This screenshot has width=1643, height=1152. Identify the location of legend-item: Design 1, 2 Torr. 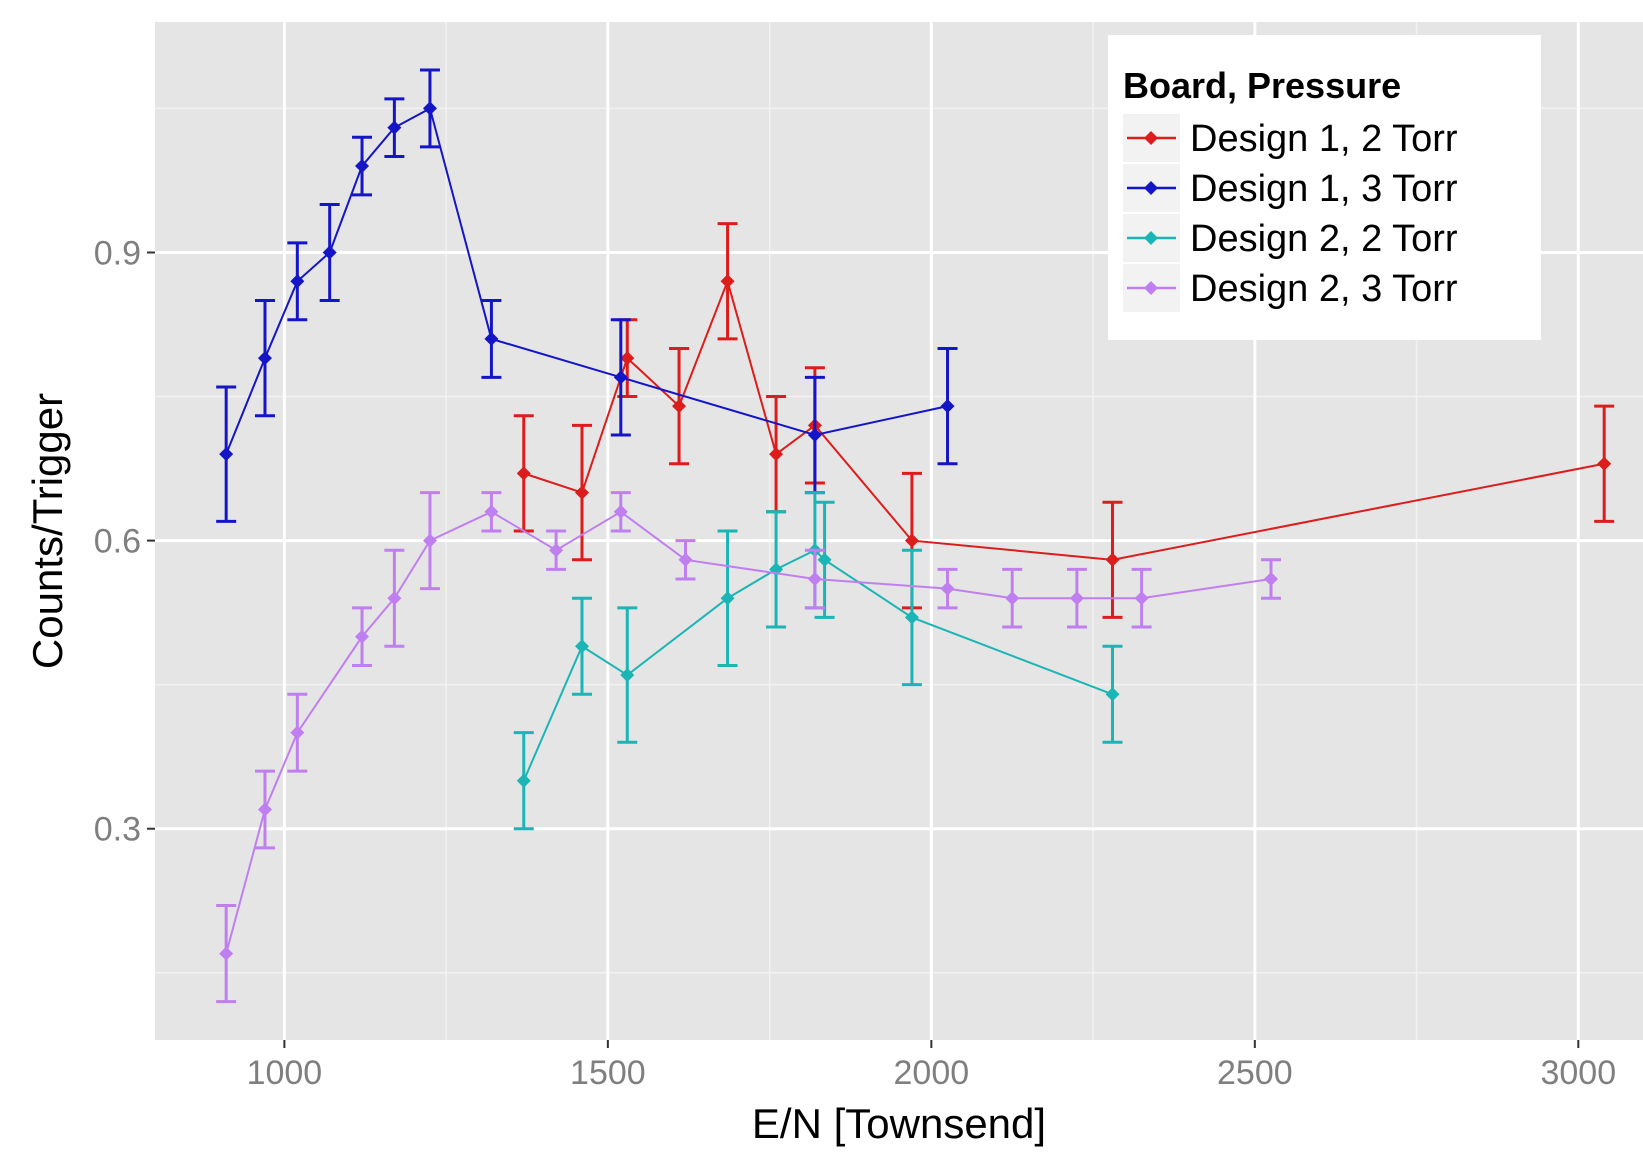
(1290, 138).